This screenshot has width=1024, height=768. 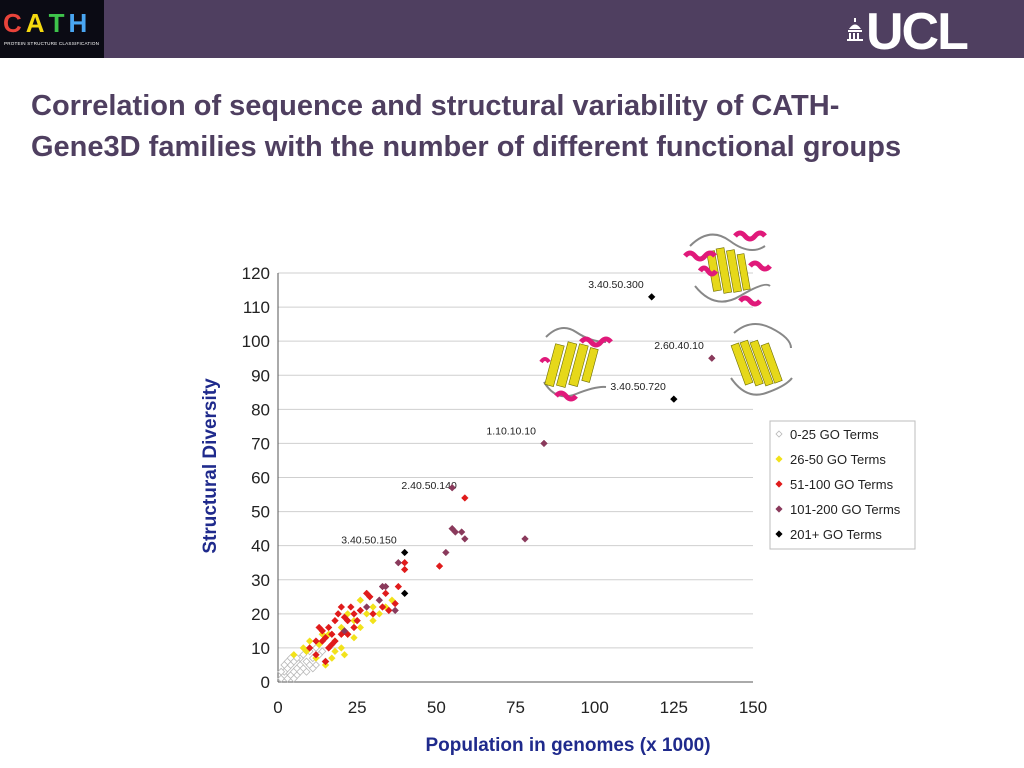 What do you see at coordinates (674, 707) in the screenshot?
I see `x-tick-label: 125` at bounding box center [674, 707].